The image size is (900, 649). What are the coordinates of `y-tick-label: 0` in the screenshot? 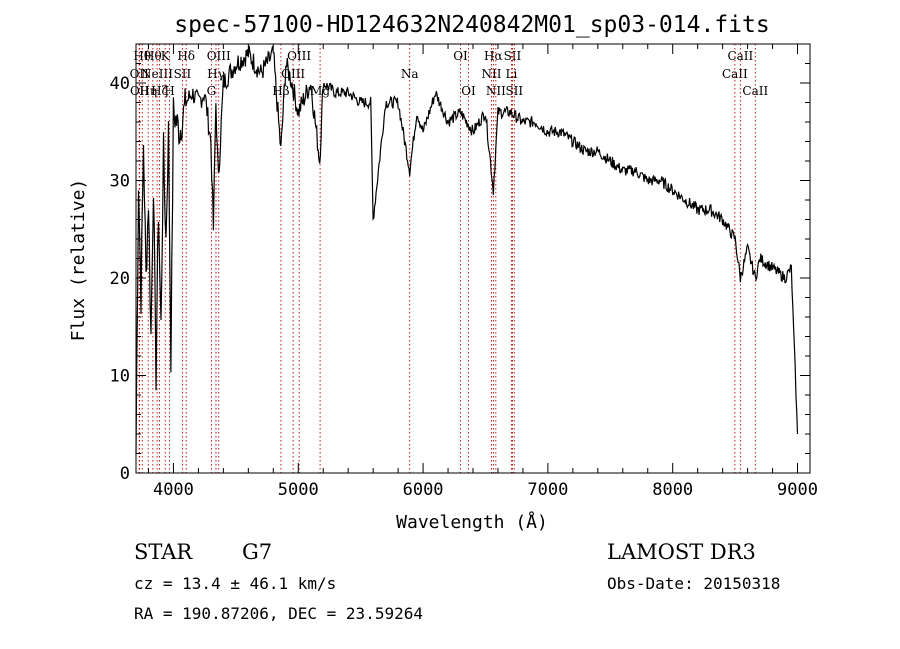 It's located at (125, 474).